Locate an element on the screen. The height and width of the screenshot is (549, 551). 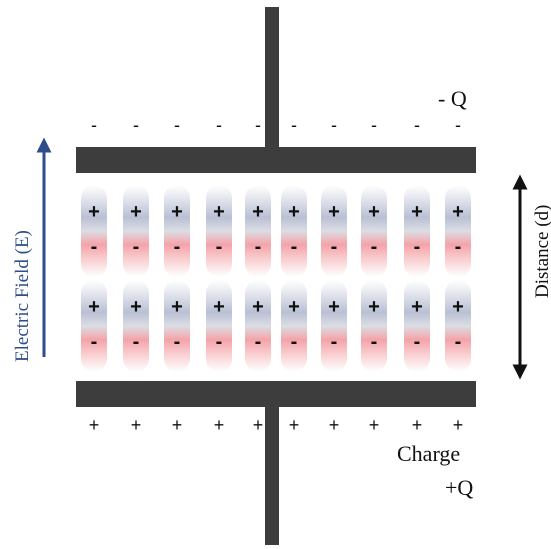
distance-label: Distance (d) is located at coordinates (541, 251).